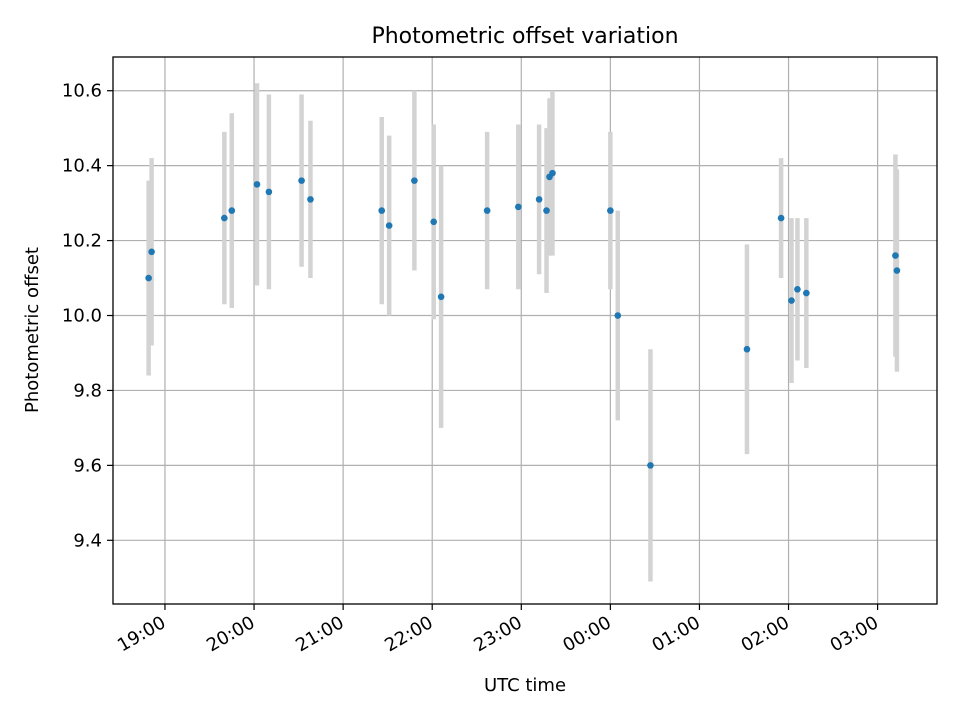  What do you see at coordinates (82, 166) in the screenshot?
I see `y-tick-label: 10.4` at bounding box center [82, 166].